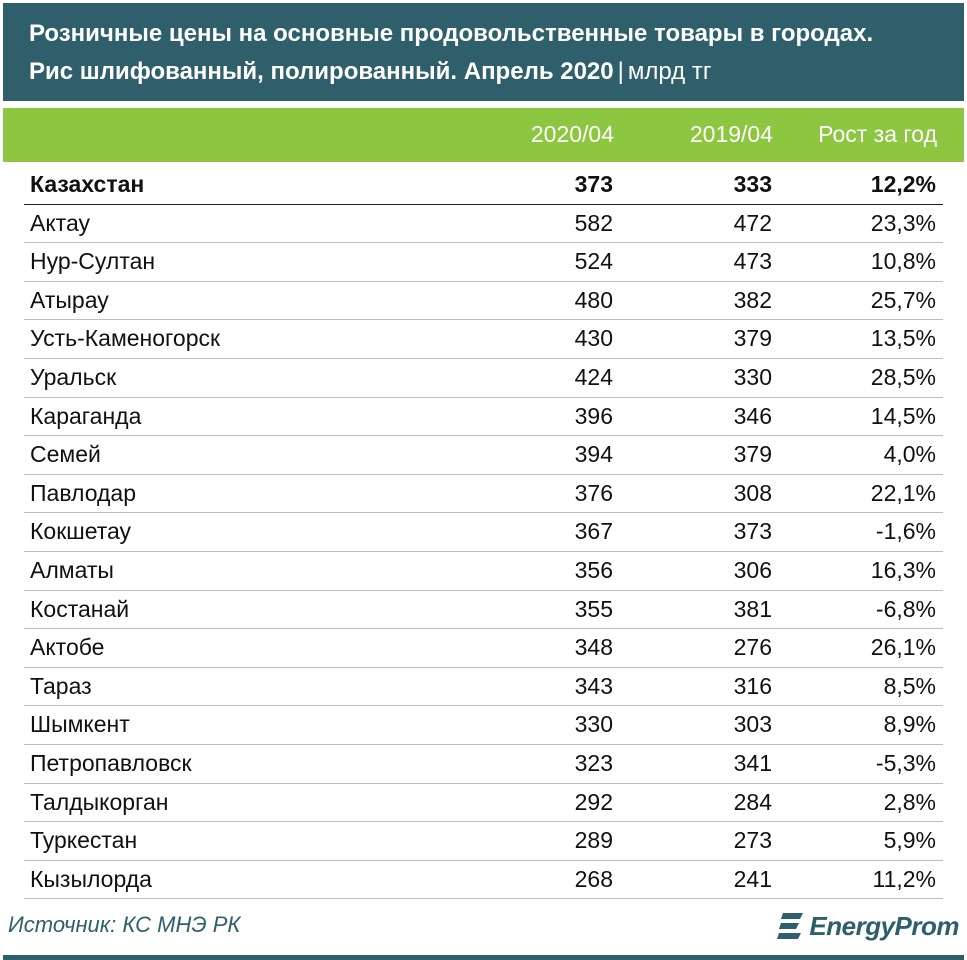 Image resolution: width=967 pixels, height=960 pixels. Describe the element at coordinates (483, 417) in the screenshot. I see `table-row: Караганда 396 346 14,5%` at that location.